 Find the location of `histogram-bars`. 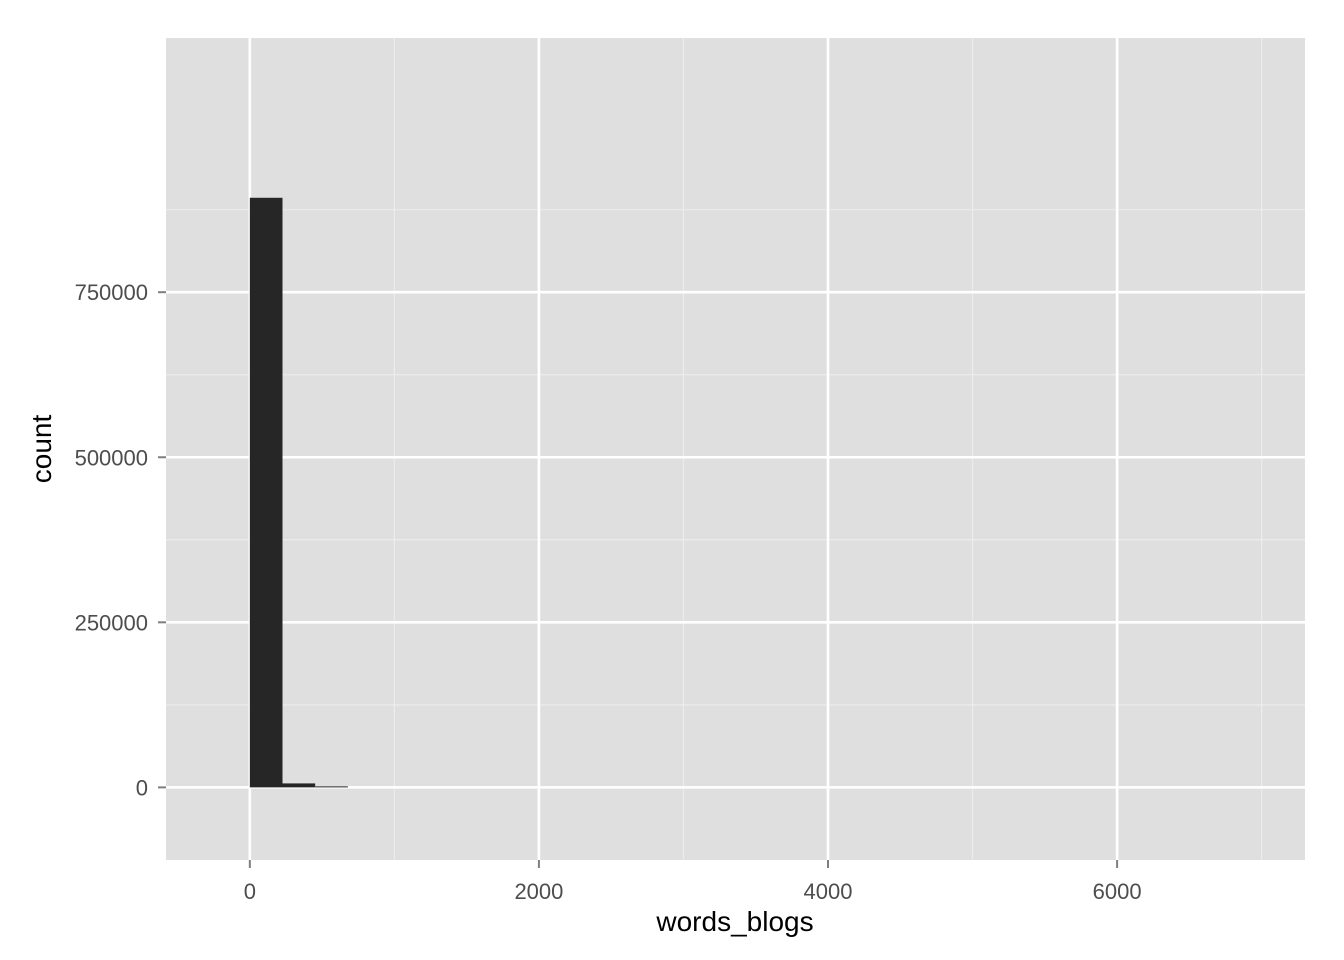

histogram-bars is located at coordinates (298, 492).